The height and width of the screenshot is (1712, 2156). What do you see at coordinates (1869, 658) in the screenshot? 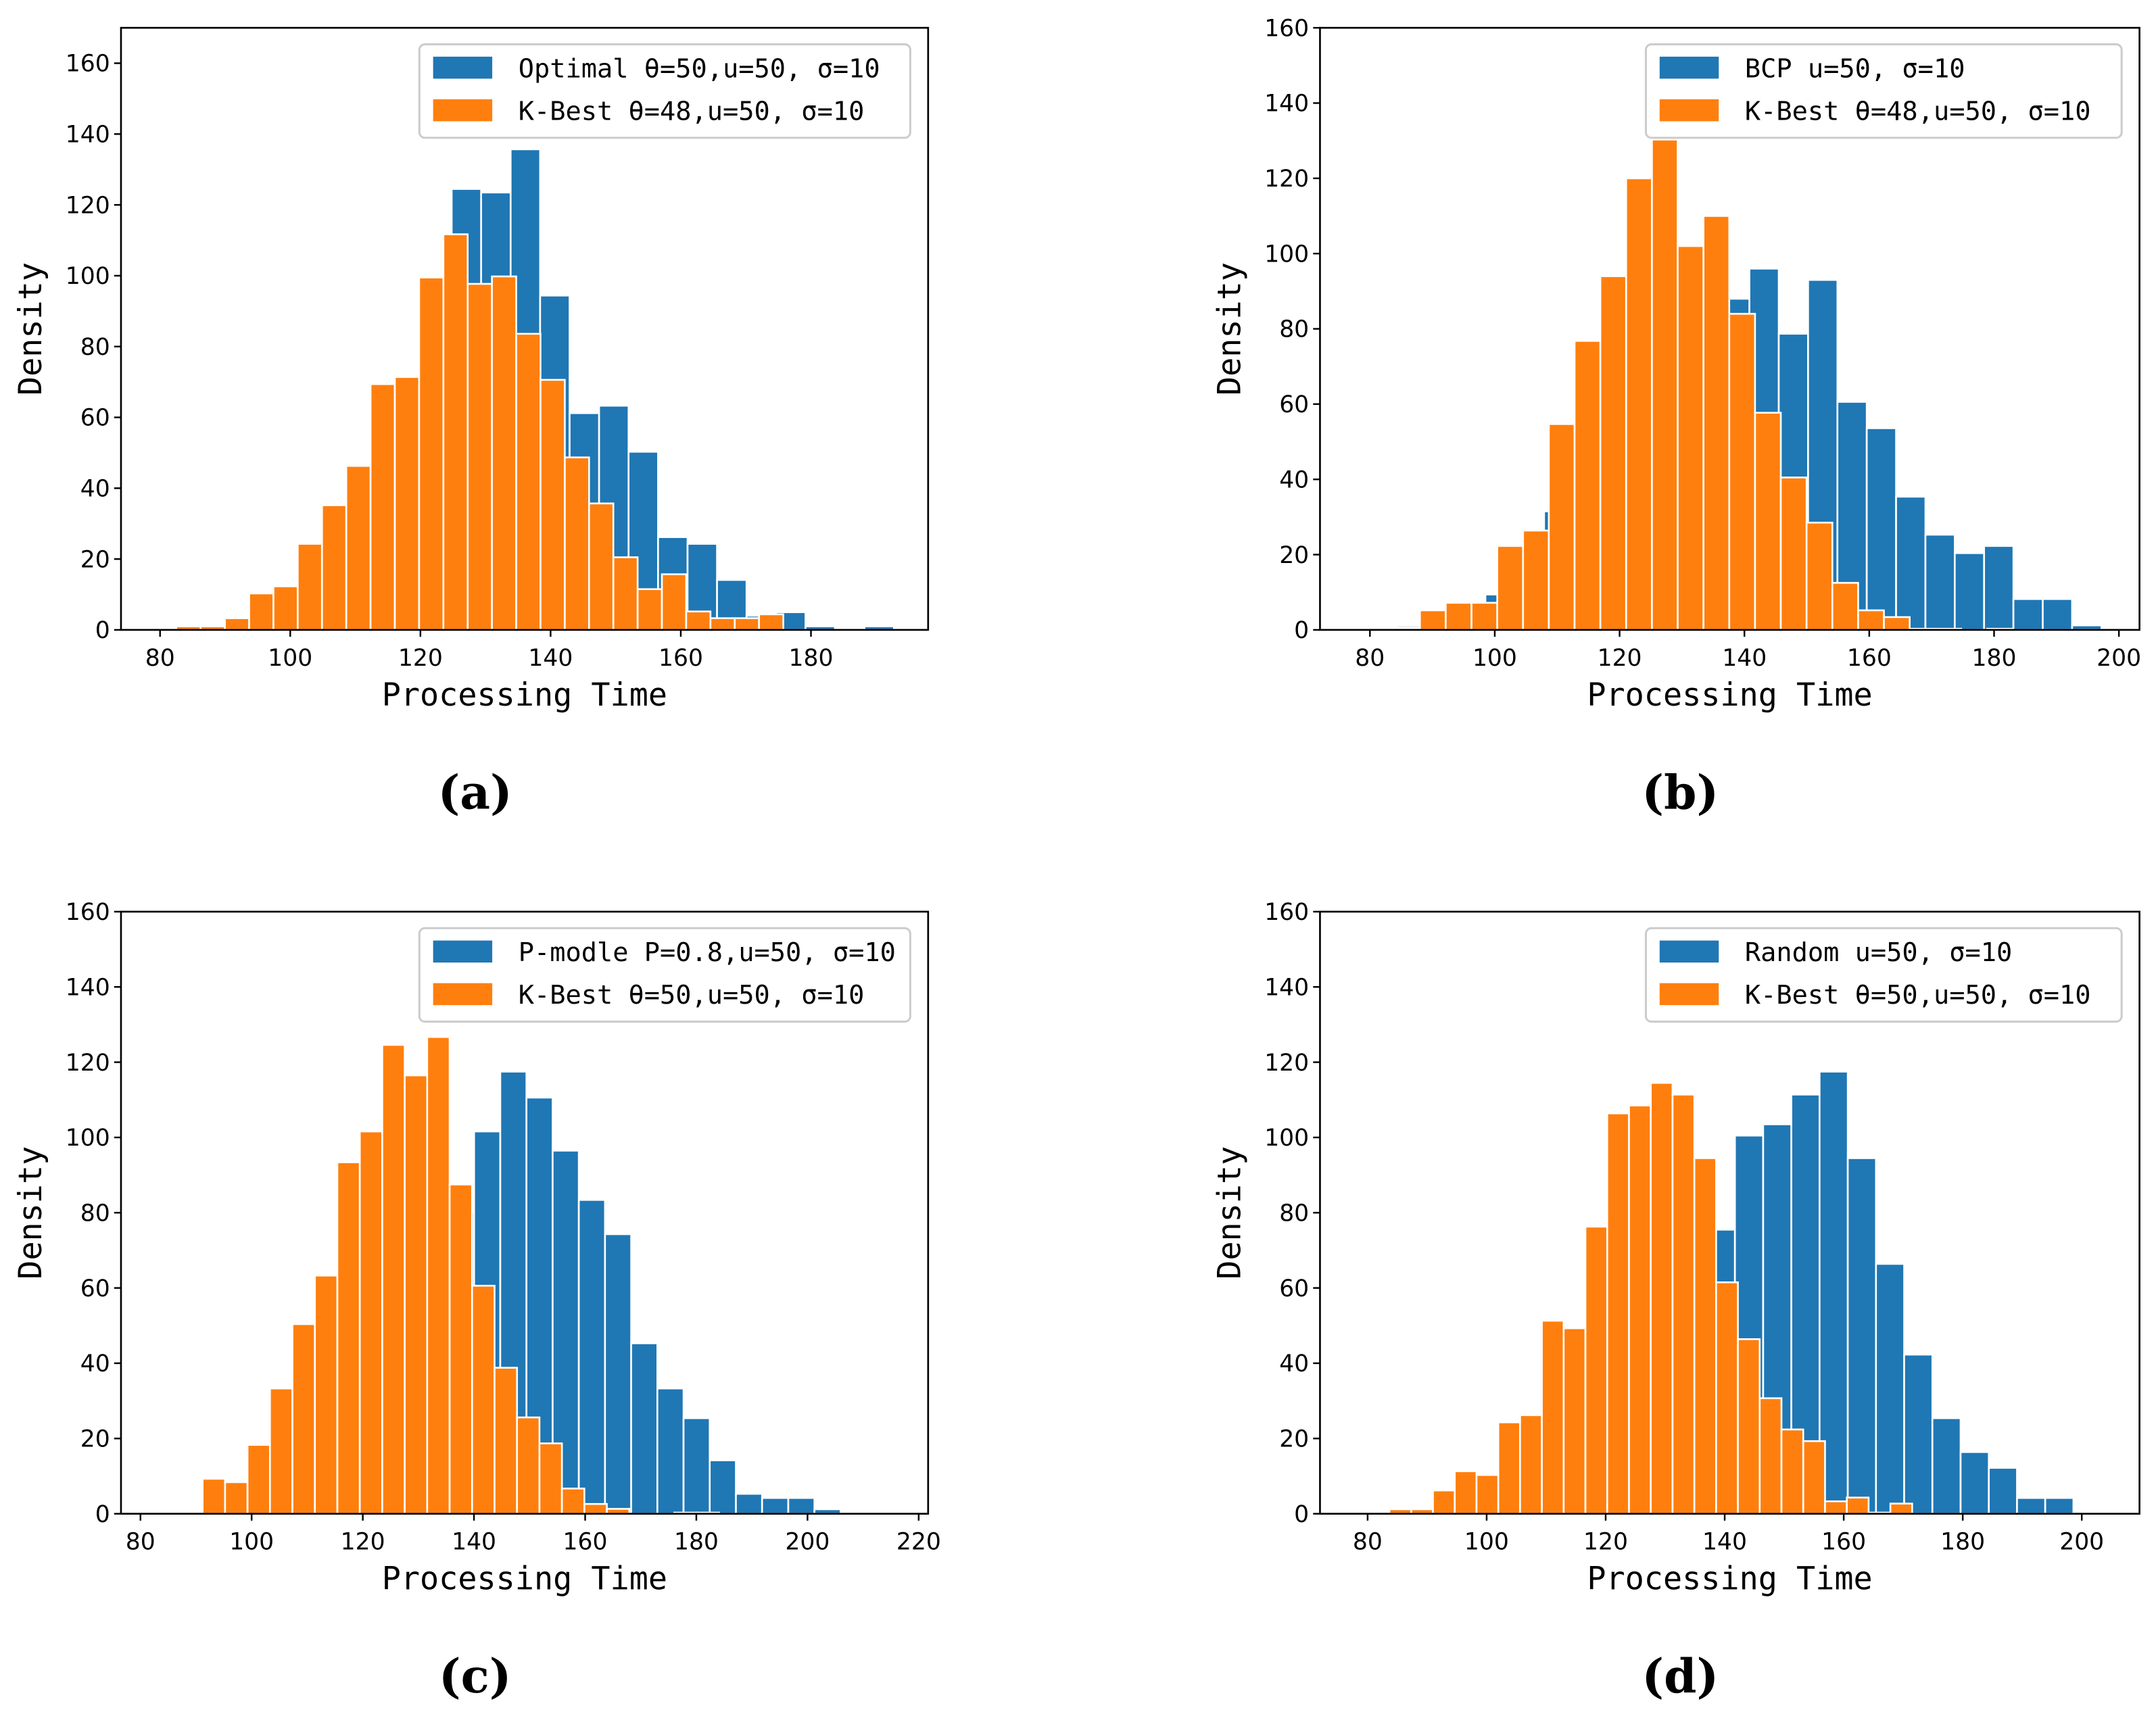
I see `x-tick-label: 160` at bounding box center [1869, 658].